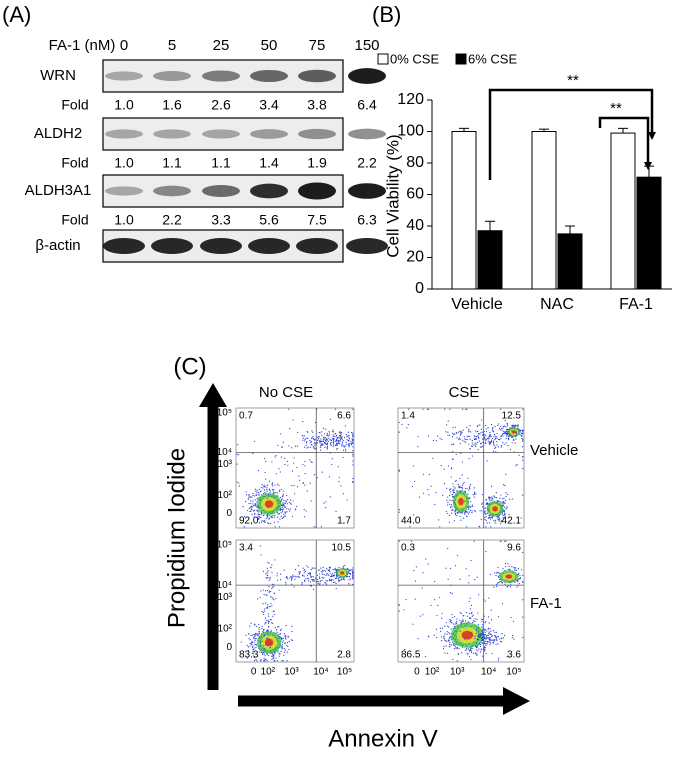  What do you see at coordinates (408, 416) in the screenshot?
I see `quadrant-value: 1.4` at bounding box center [408, 416].